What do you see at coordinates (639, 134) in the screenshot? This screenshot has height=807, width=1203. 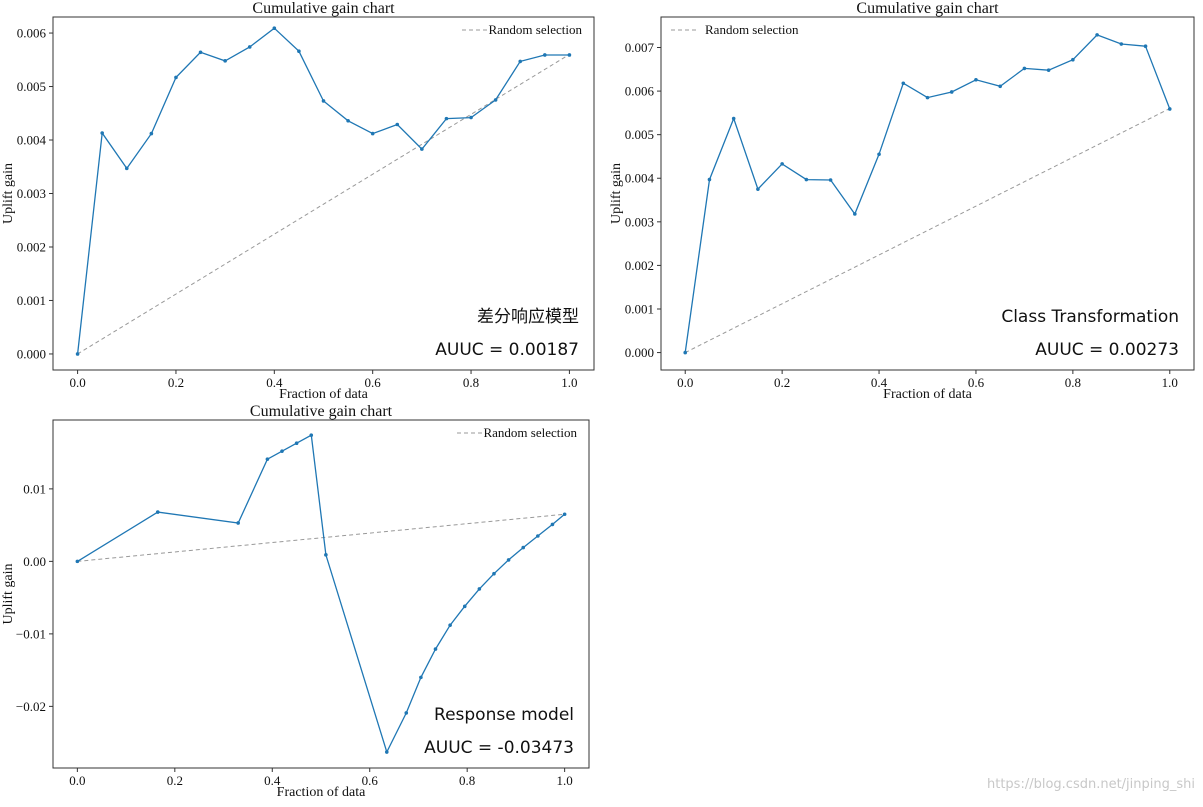 I see `chart-2-y-tick-label: 0.005` at bounding box center [639, 134].